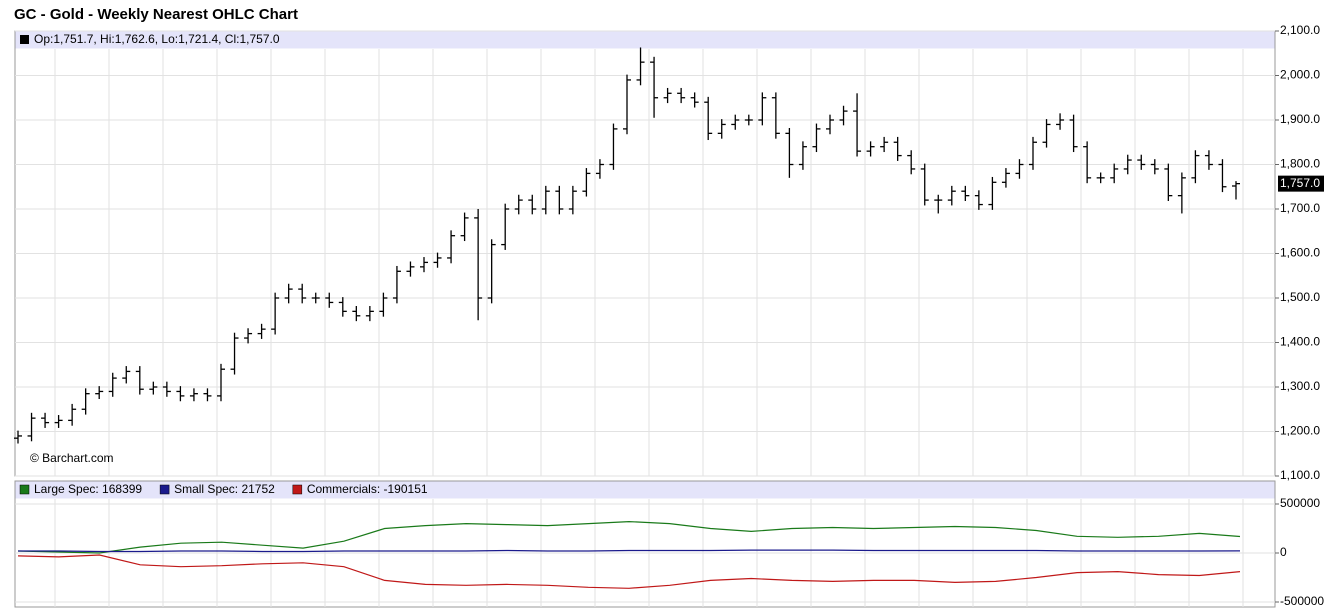 The image size is (1344, 610). What do you see at coordinates (367, 489) in the screenshot?
I see `legend-label: Commercials: -190151` at bounding box center [367, 489].